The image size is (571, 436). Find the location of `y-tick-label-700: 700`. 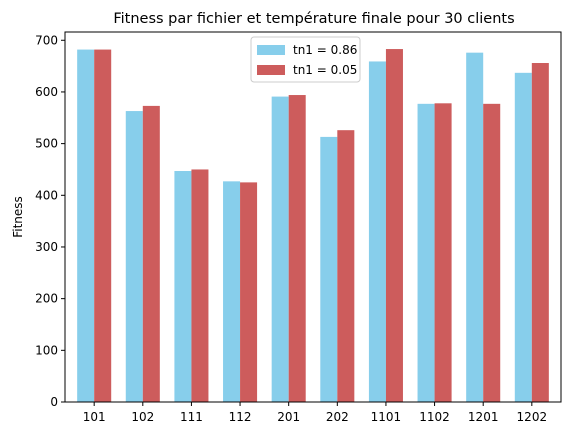

y-tick-label-700: 700 is located at coordinates (46, 40).